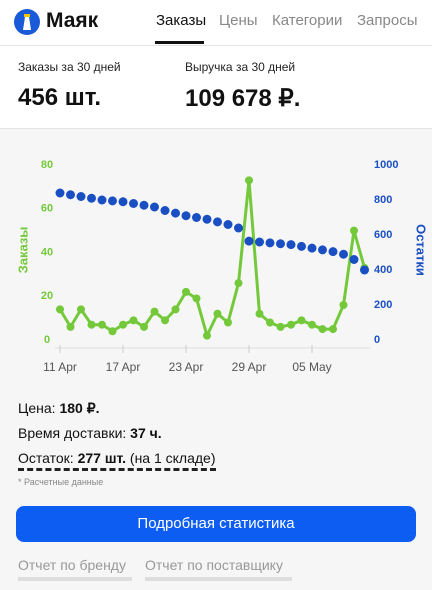  What do you see at coordinates (146, 433) in the screenshot?
I see `value: 37 ч.` at bounding box center [146, 433].